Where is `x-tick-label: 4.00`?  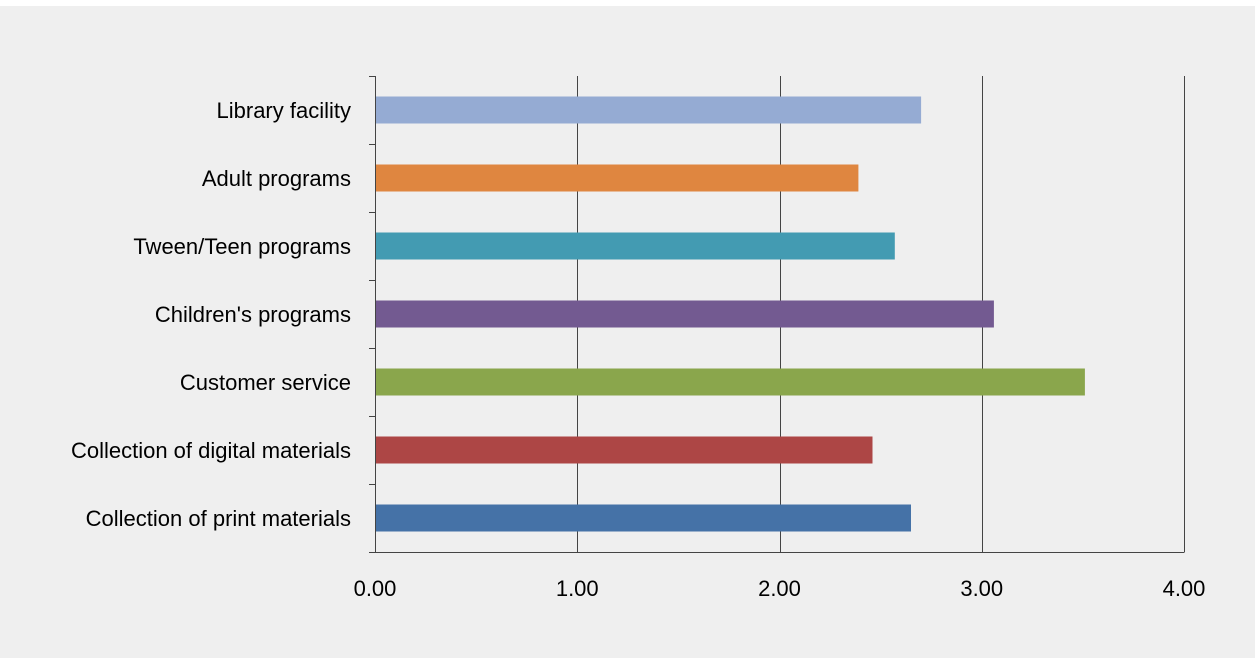
x-tick-label: 4.00 is located at coordinates (1184, 588).